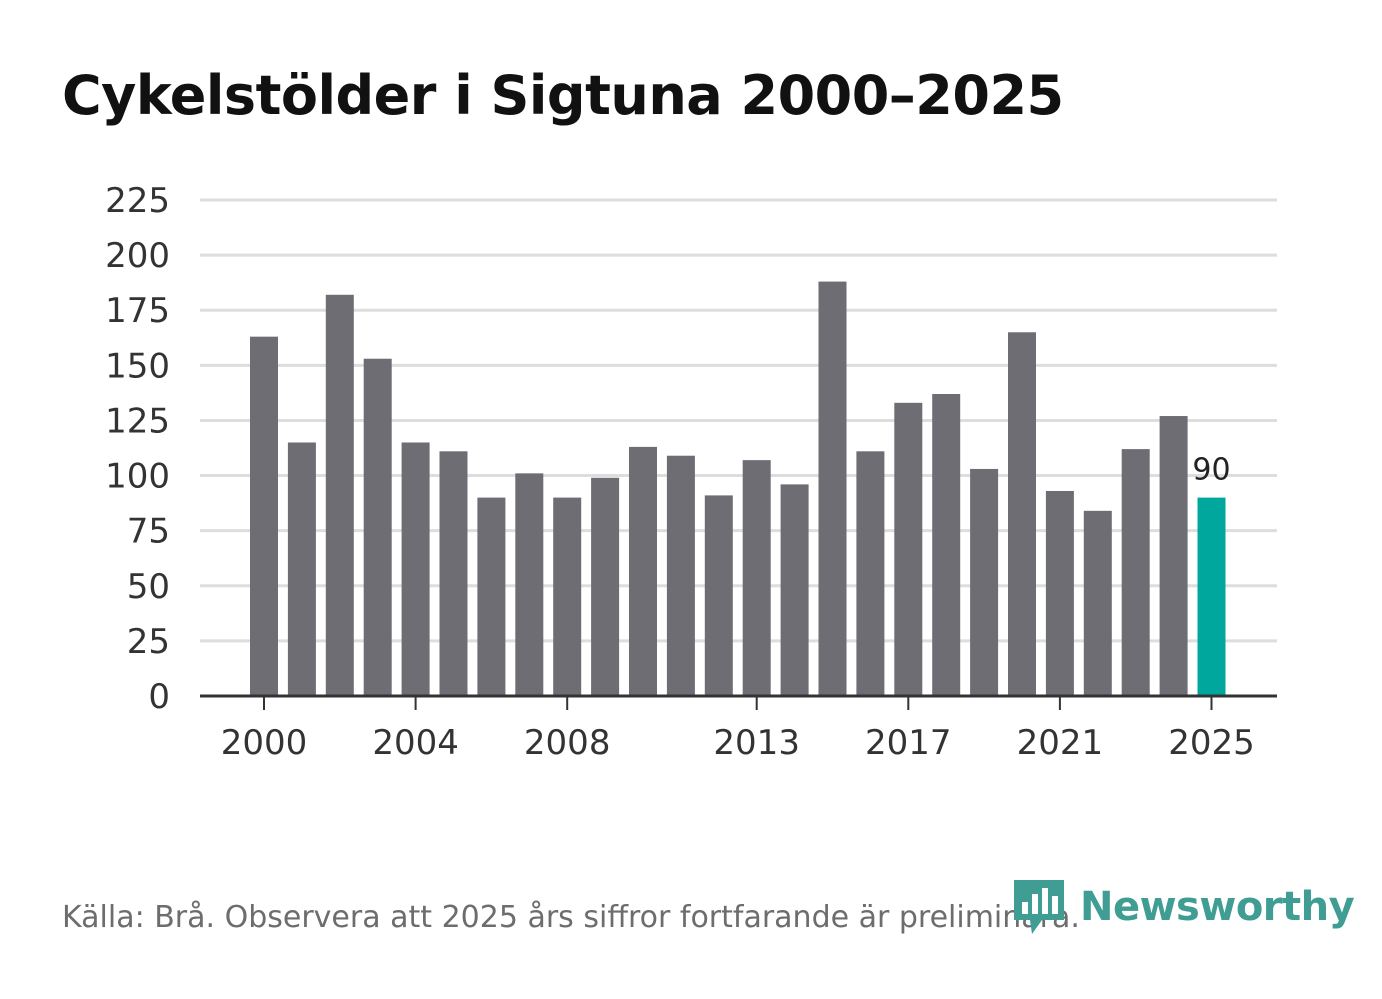 This screenshot has height=999, width=1382. What do you see at coordinates (984, 582) in the screenshot?
I see `bar-2019` at bounding box center [984, 582].